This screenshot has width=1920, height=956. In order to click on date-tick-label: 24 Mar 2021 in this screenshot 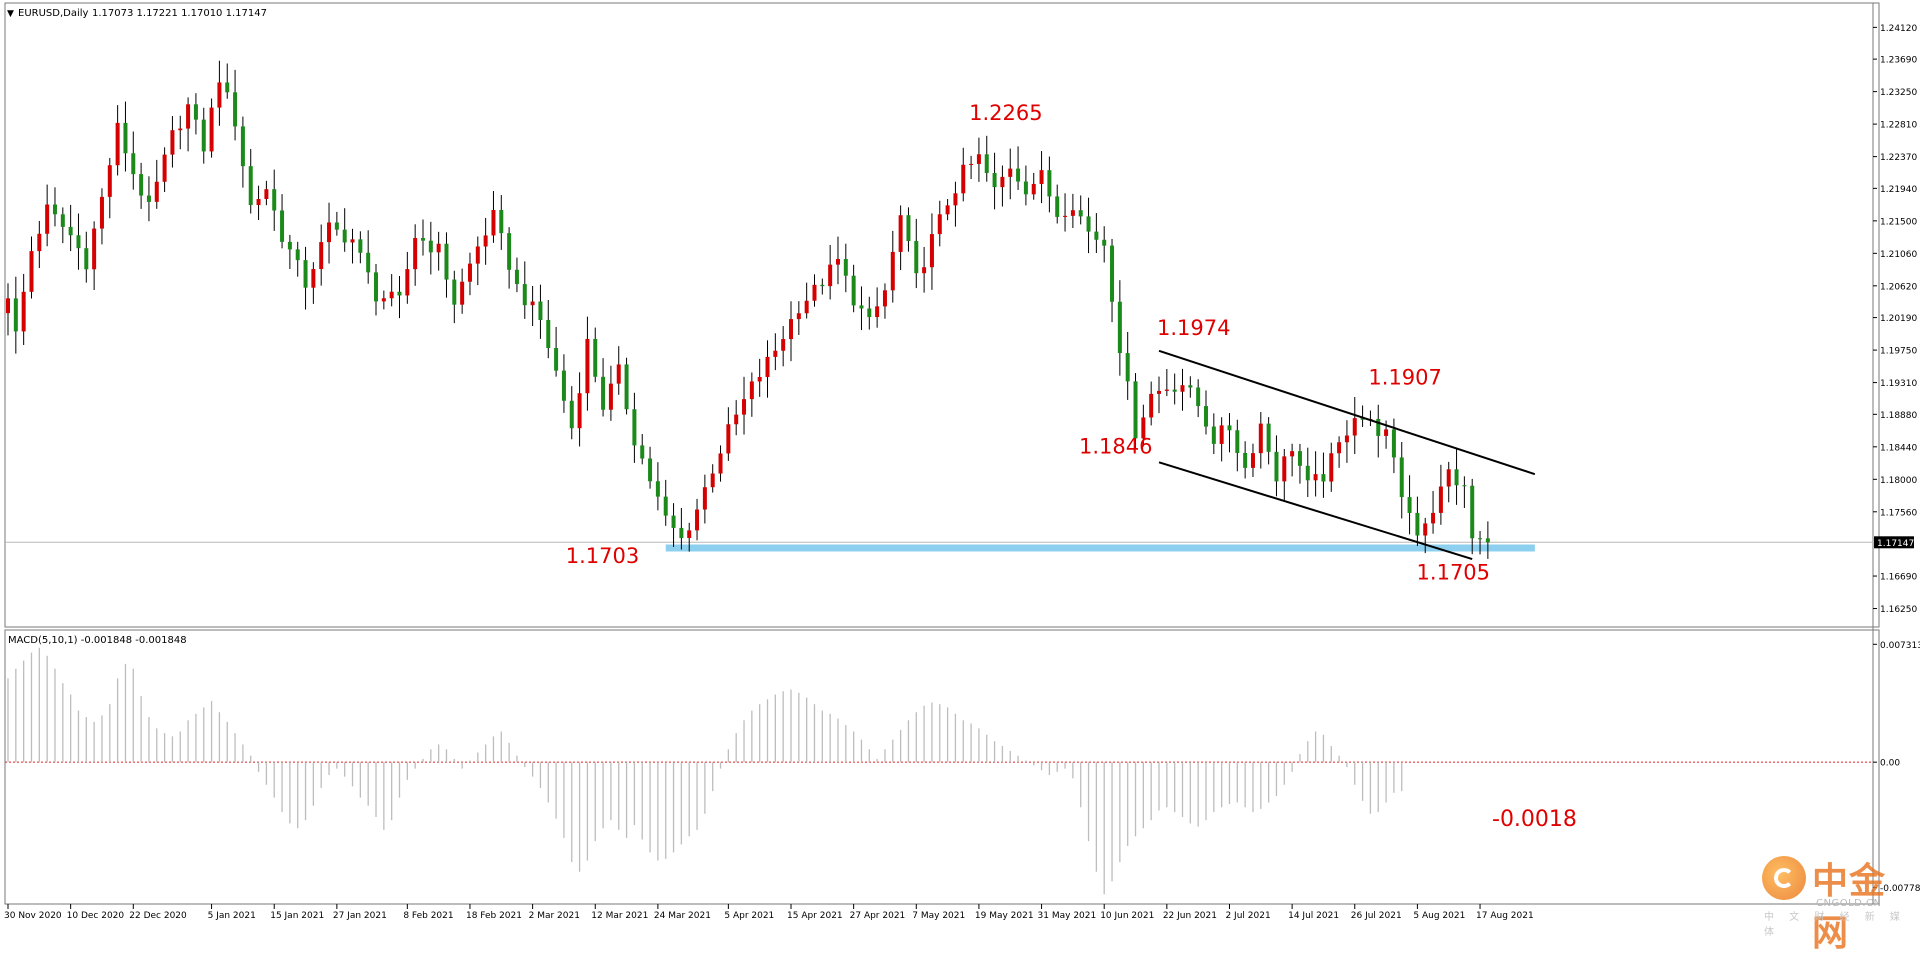, I will do `click(682, 916)`.